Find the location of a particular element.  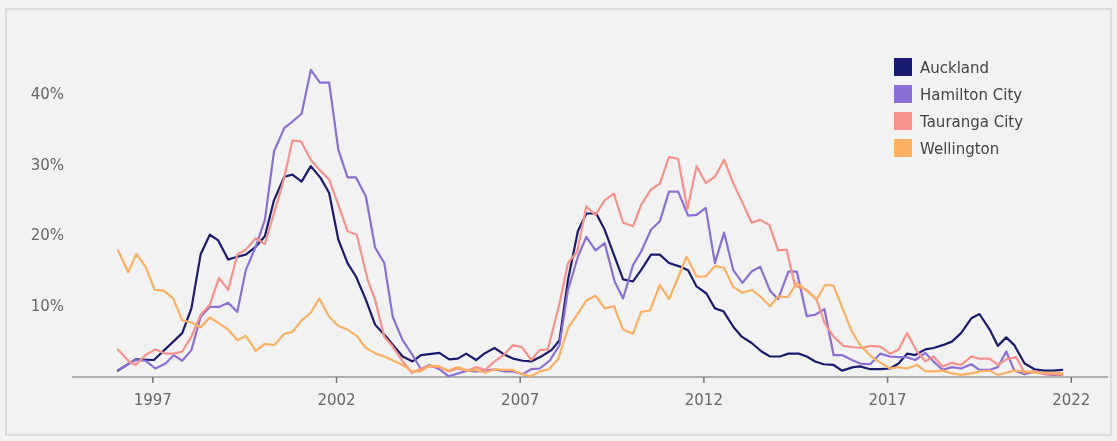

y-tick-label: 10% is located at coordinates (47, 306).